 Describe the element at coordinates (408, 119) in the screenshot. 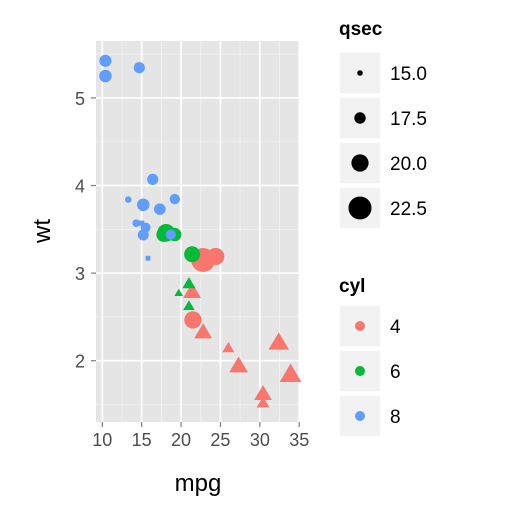

I see `size-legend-label: 17.5` at that location.